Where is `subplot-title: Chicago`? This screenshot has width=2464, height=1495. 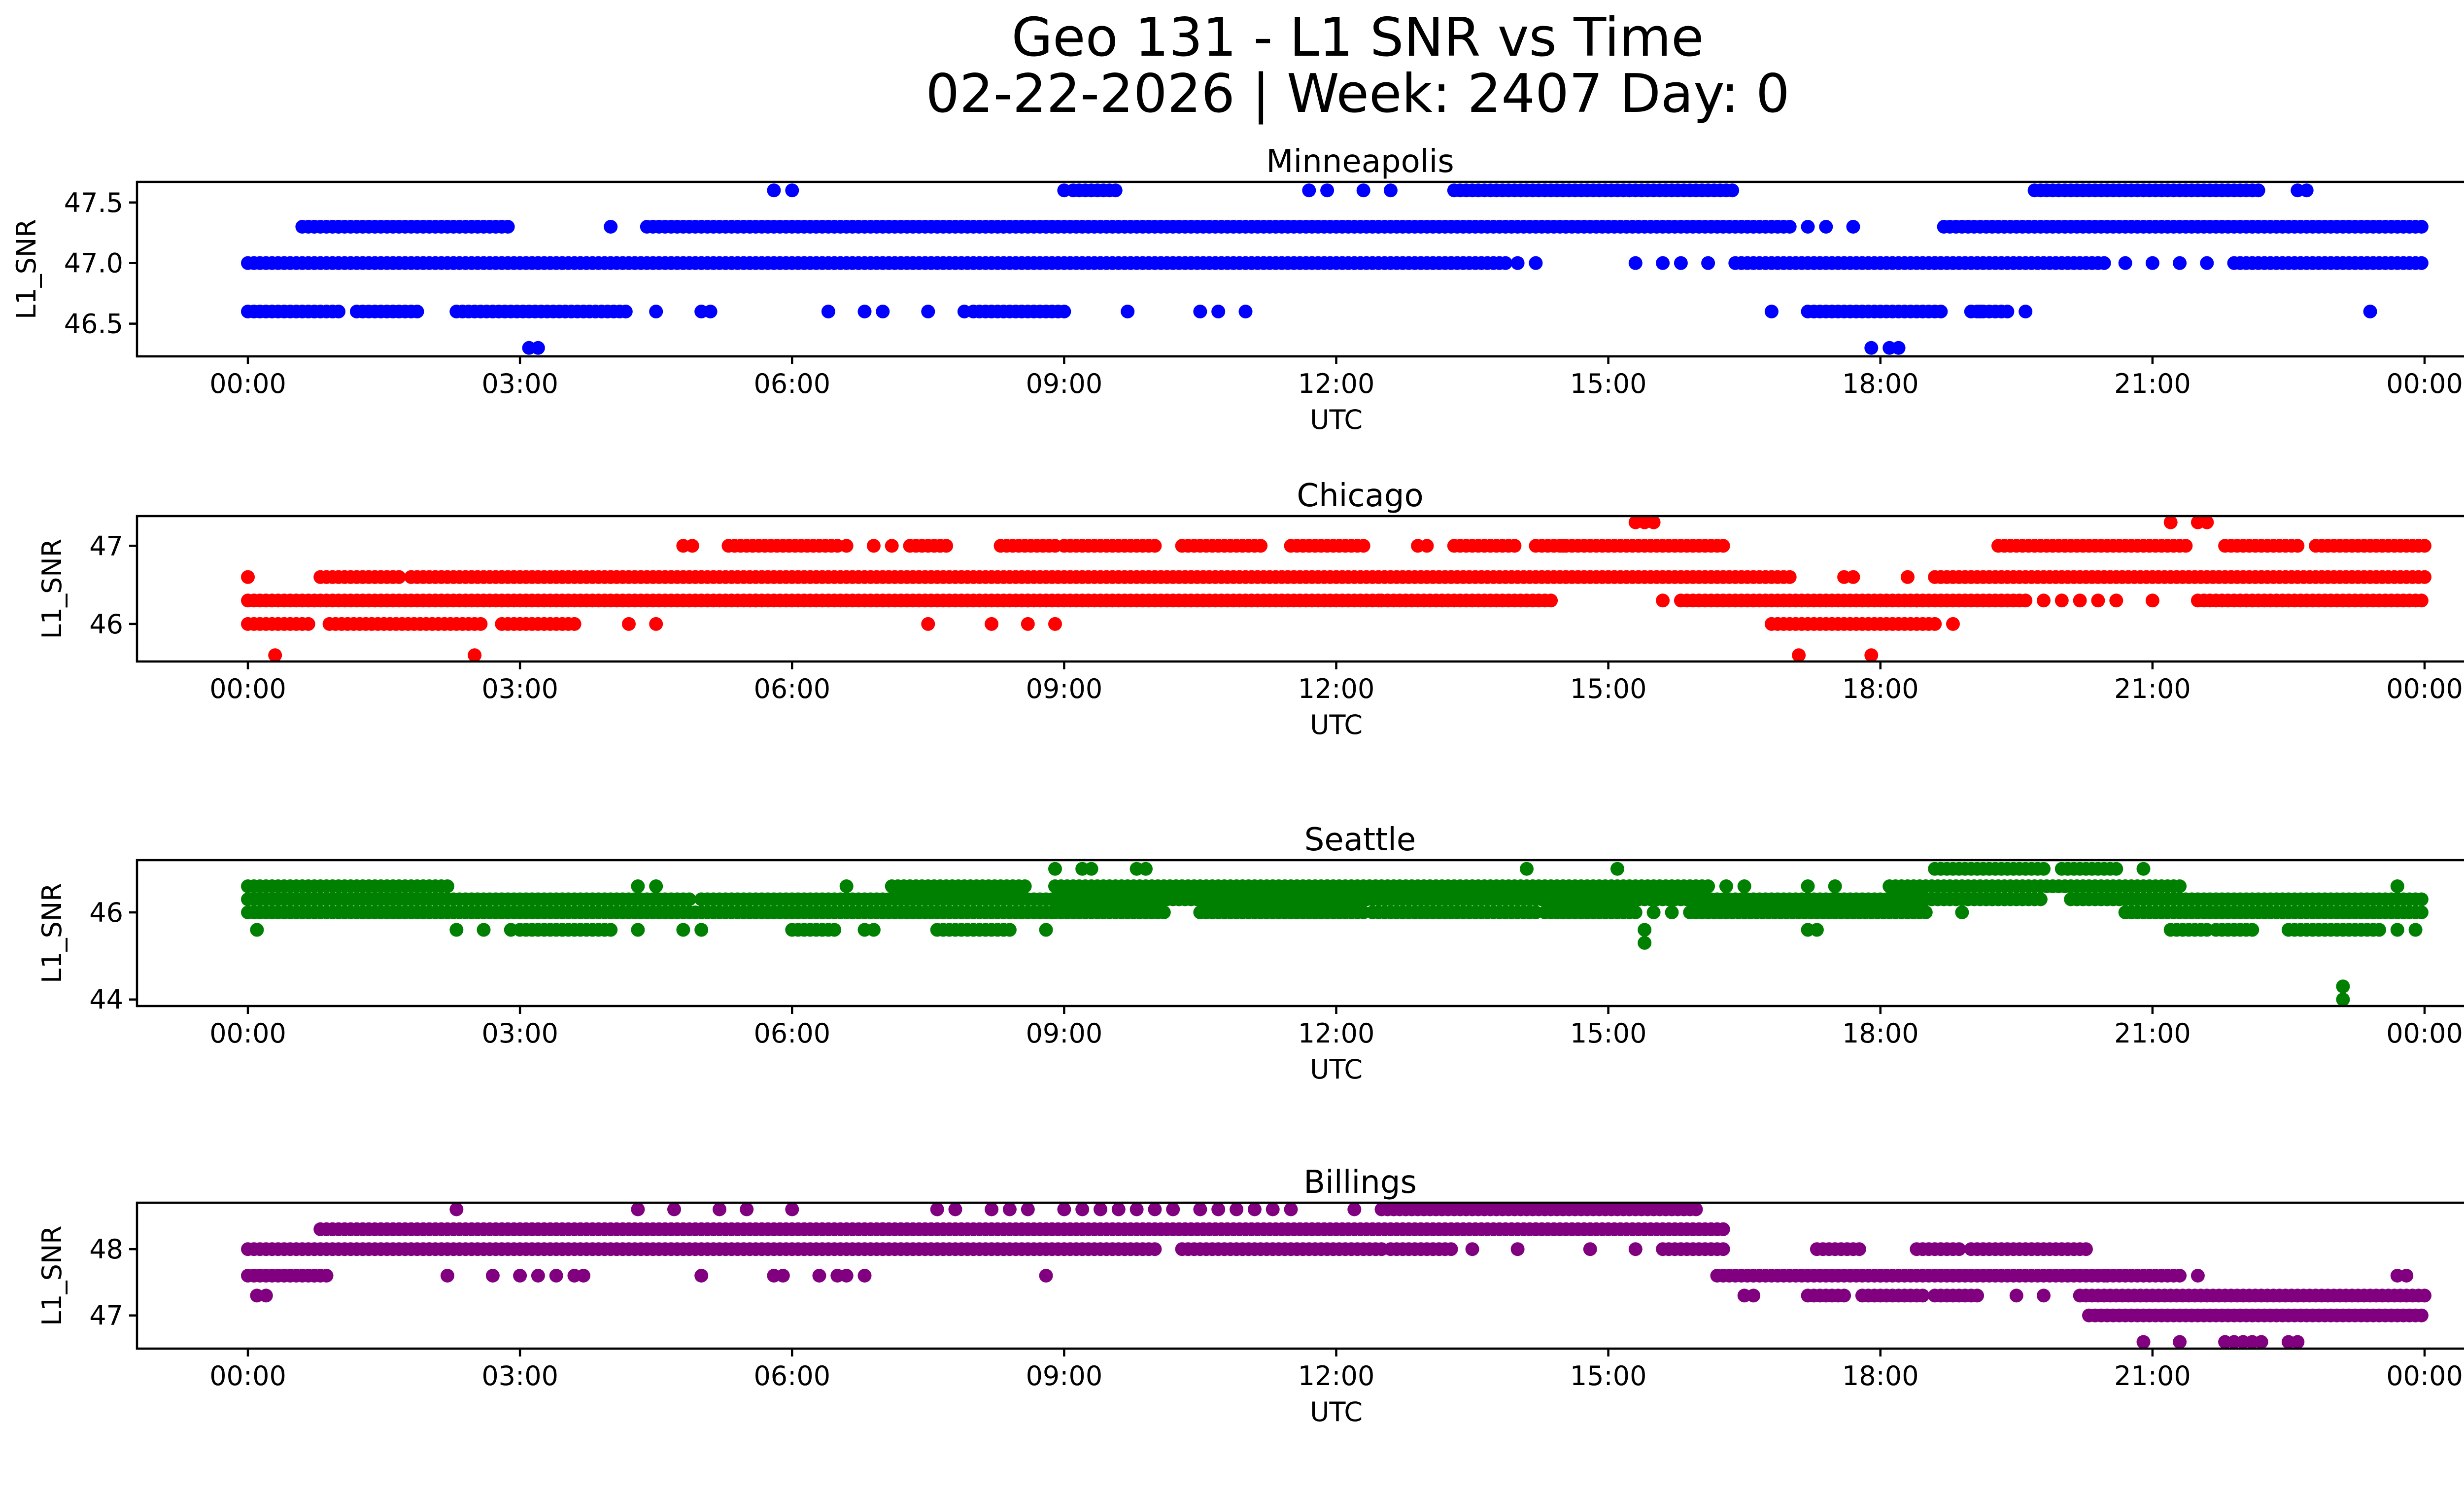 subplot-title: Chicago is located at coordinates (1360, 496).